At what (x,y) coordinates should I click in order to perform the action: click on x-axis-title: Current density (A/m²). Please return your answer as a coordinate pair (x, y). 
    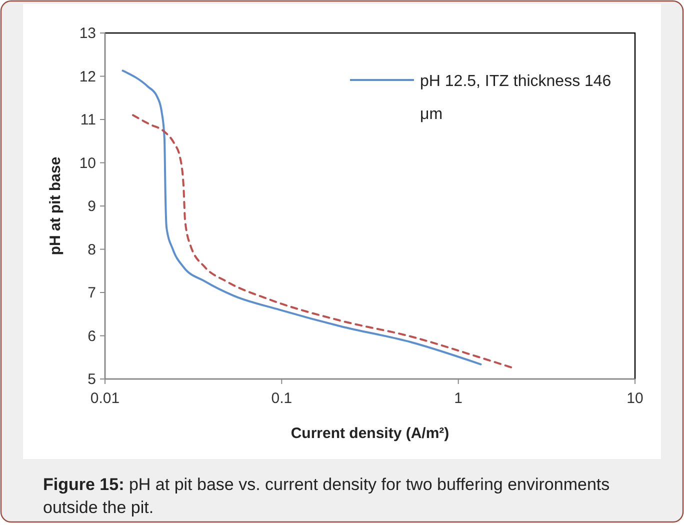
    Looking at the image, I should click on (370, 433).